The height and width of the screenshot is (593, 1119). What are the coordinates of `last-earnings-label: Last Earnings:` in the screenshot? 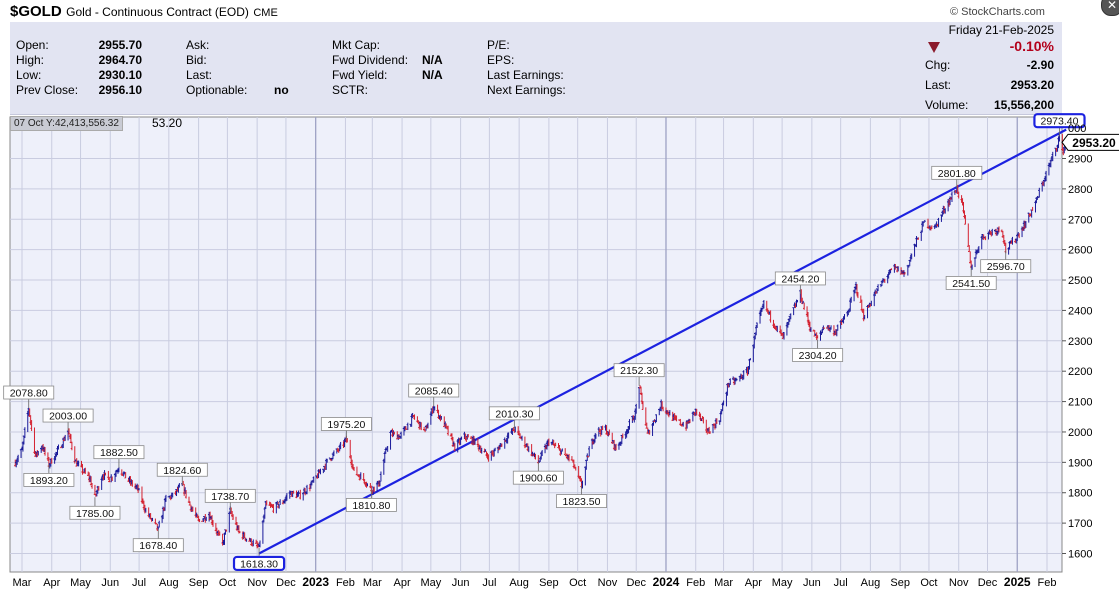 It's located at (525, 75).